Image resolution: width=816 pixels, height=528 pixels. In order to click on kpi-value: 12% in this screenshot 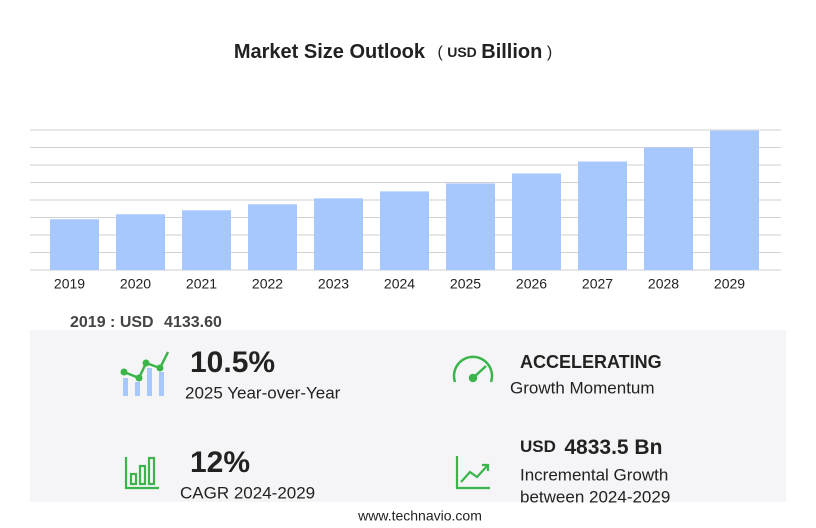, I will do `click(220, 462)`.